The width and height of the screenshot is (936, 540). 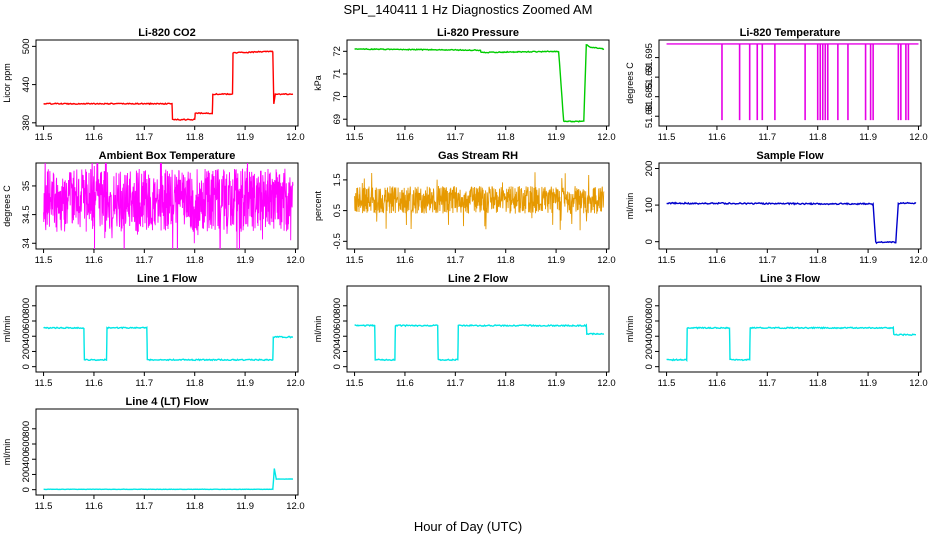 What do you see at coordinates (649, 205) in the screenshot?
I see `y-tick-label: 100` at bounding box center [649, 205].